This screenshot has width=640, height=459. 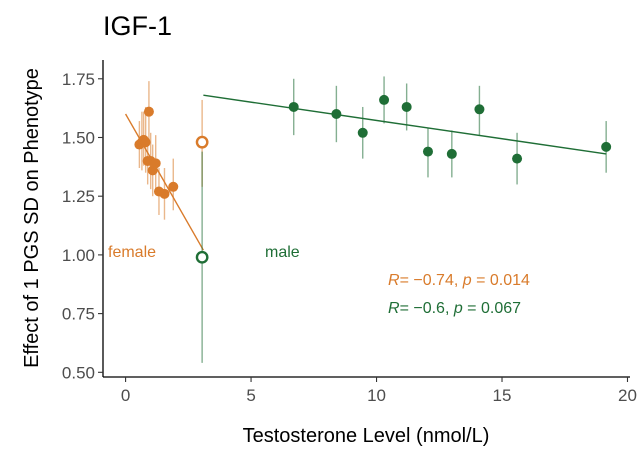 I want to click on male-p-symbol: p, so click(x=458, y=308).